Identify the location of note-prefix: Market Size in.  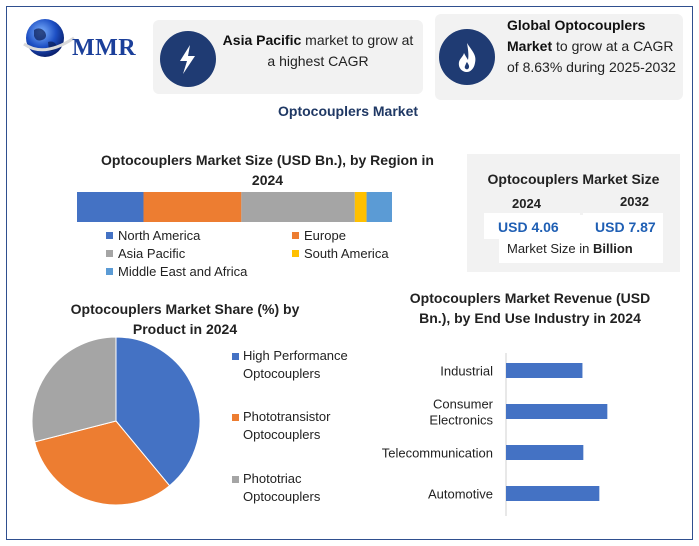
(550, 248).